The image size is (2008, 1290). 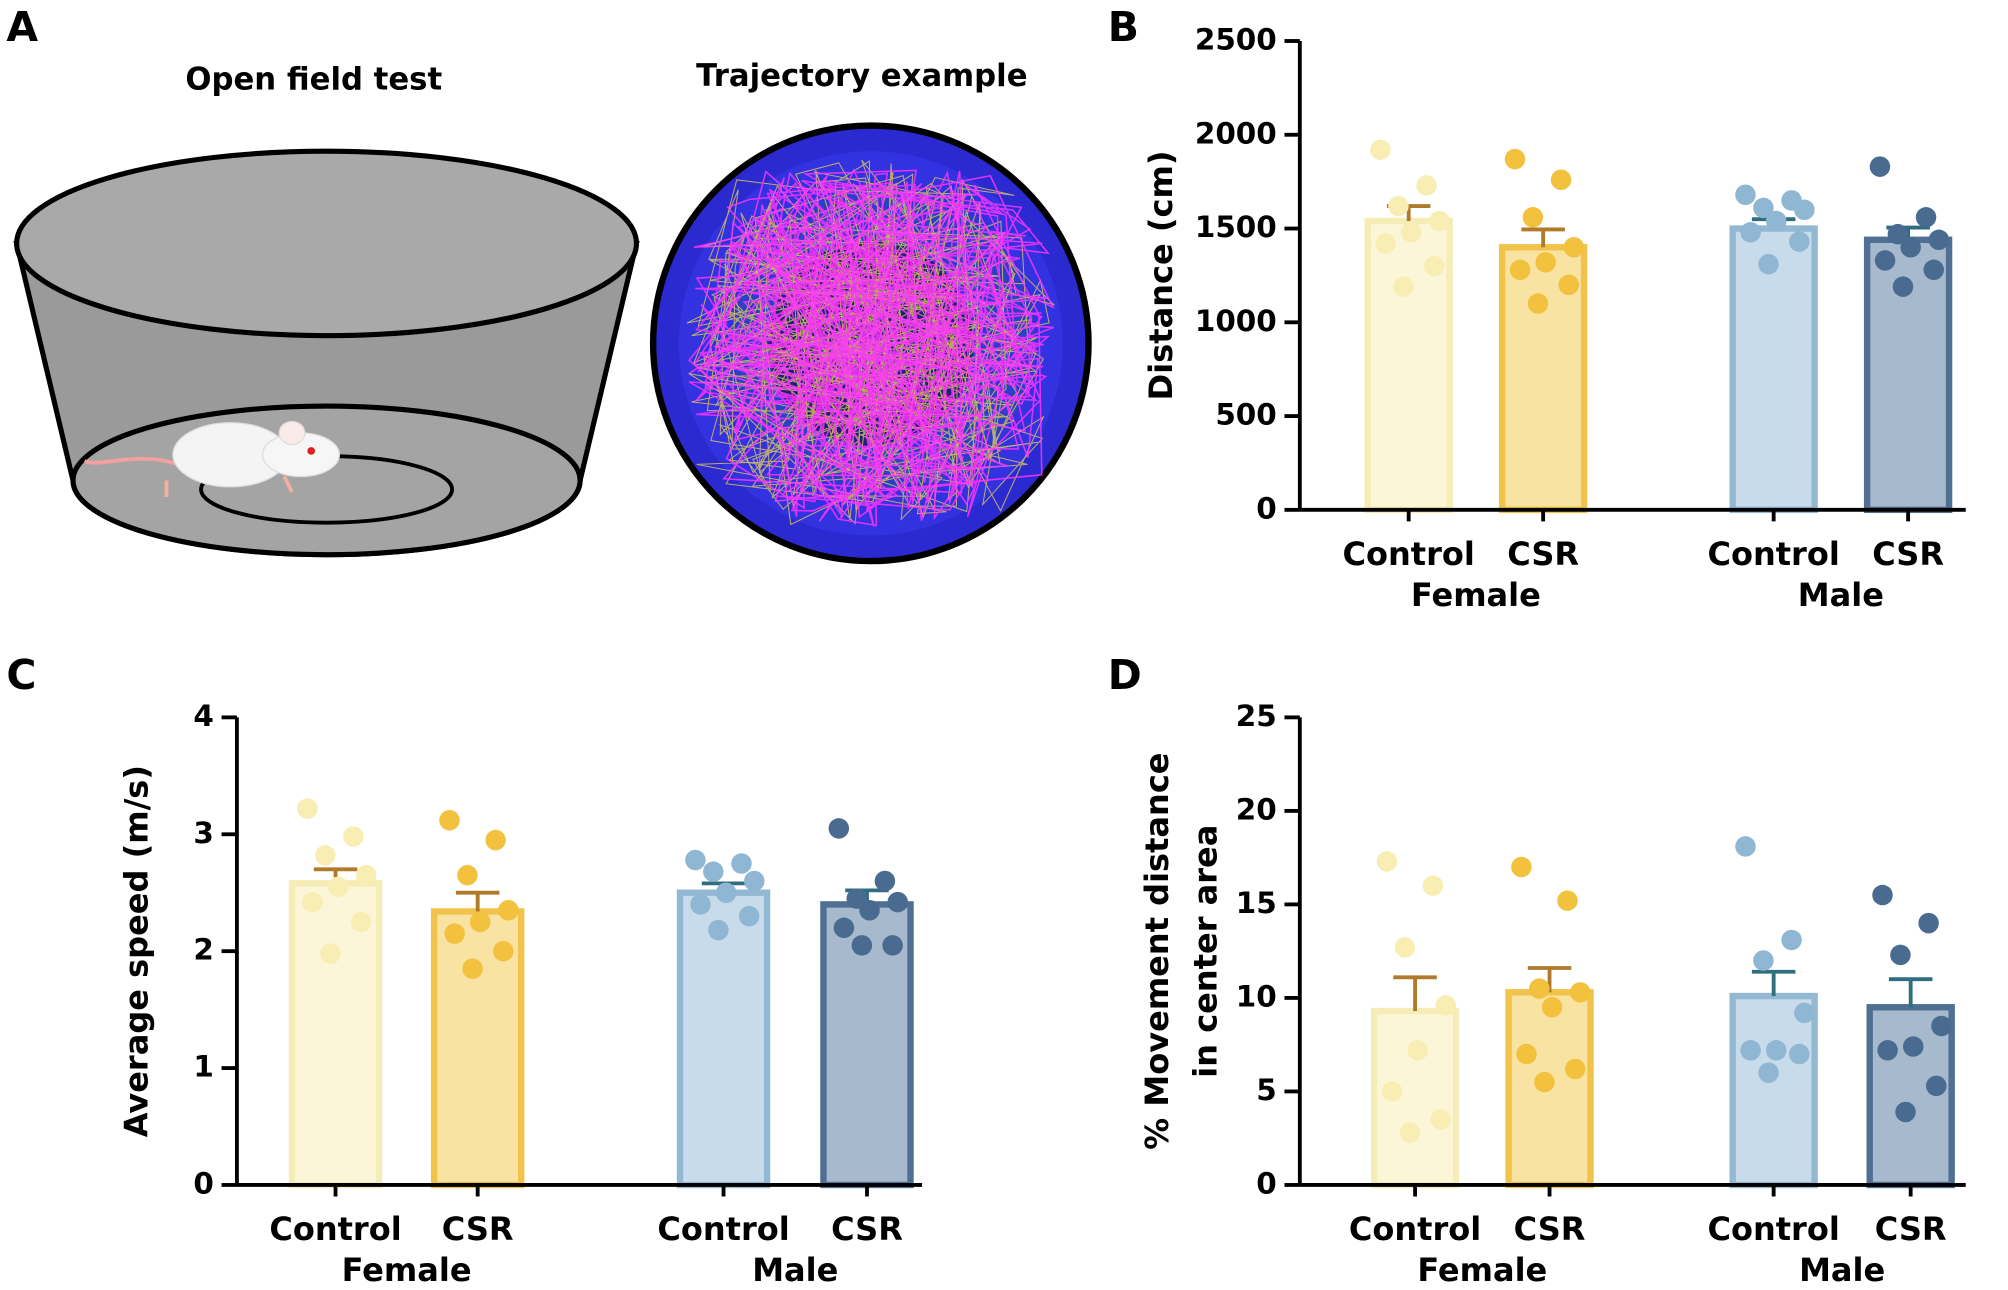 I want to click on panel-letter: C, so click(x=21, y=675).